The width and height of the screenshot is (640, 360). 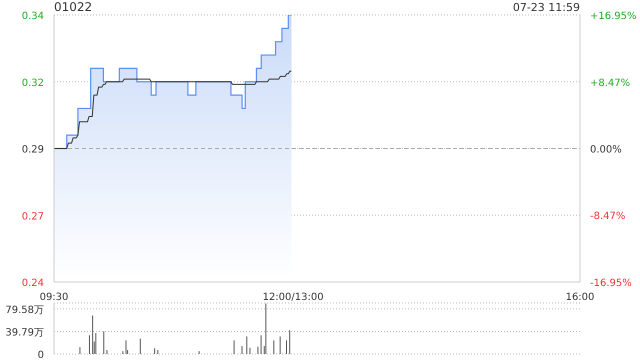 What do you see at coordinates (580, 297) in the screenshot?
I see `x-tick-label: 16:00` at bounding box center [580, 297].